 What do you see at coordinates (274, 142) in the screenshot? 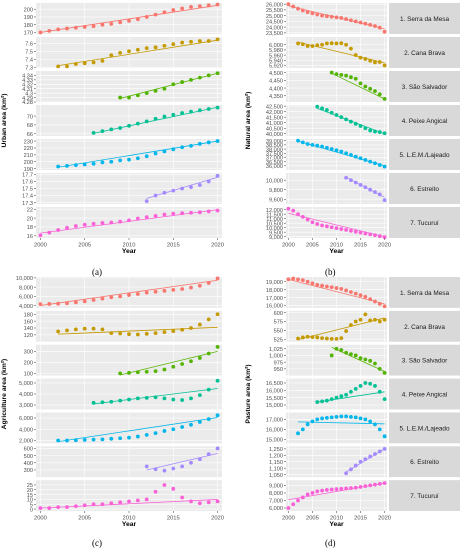
I see `y-tick-label: 39,000` at bounding box center [274, 142].